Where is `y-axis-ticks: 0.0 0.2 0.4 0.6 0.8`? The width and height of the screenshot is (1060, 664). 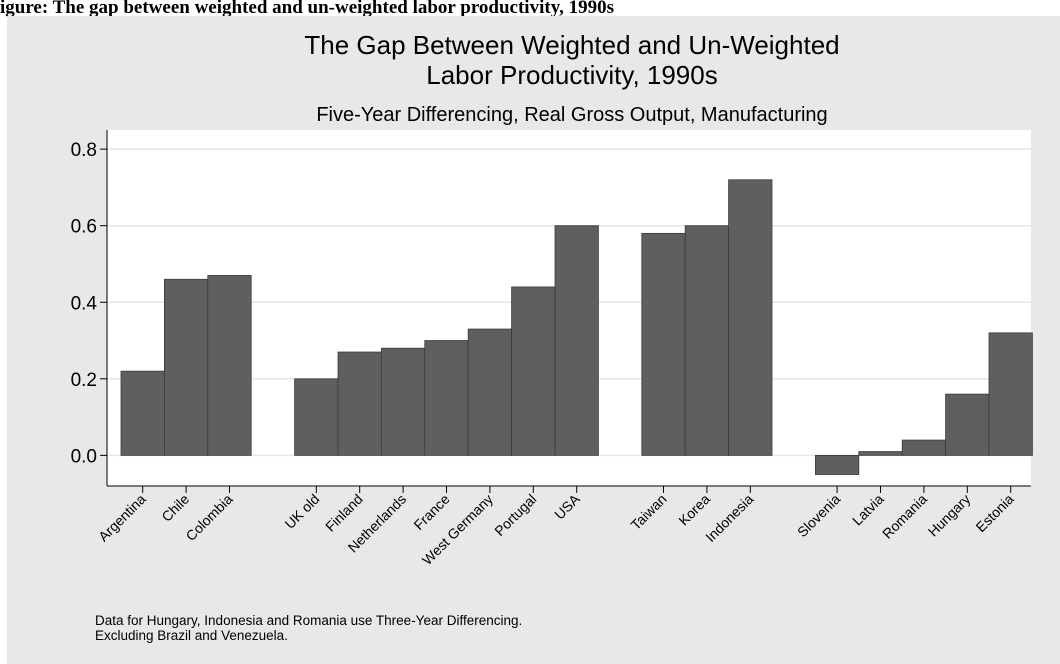 y-axis-ticks: 0.0 0.2 0.4 0.6 0.8 is located at coordinates (89, 303).